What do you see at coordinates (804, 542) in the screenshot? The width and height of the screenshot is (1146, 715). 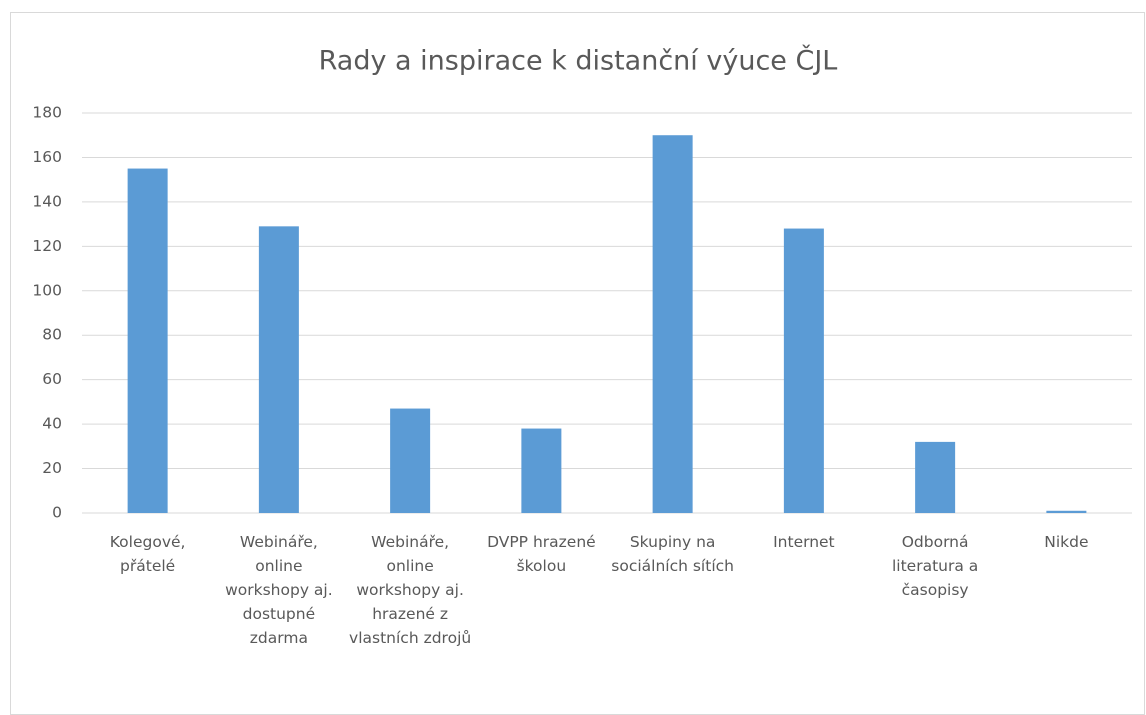 I see `x-tick-label: Internet` at bounding box center [804, 542].